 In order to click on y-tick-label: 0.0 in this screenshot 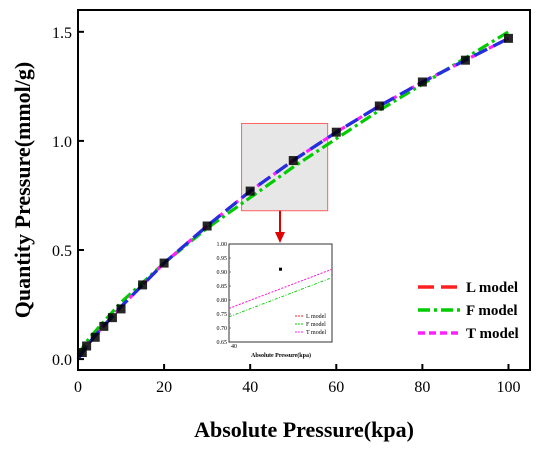, I will do `click(62, 360)`.